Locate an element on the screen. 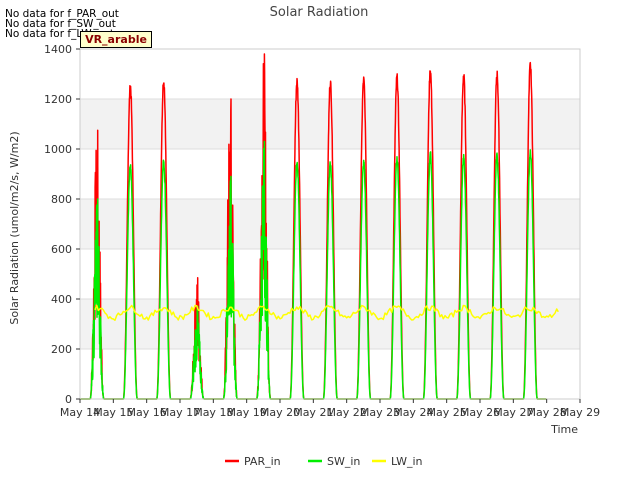  x-tick-label: May 20 is located at coordinates (280, 412).